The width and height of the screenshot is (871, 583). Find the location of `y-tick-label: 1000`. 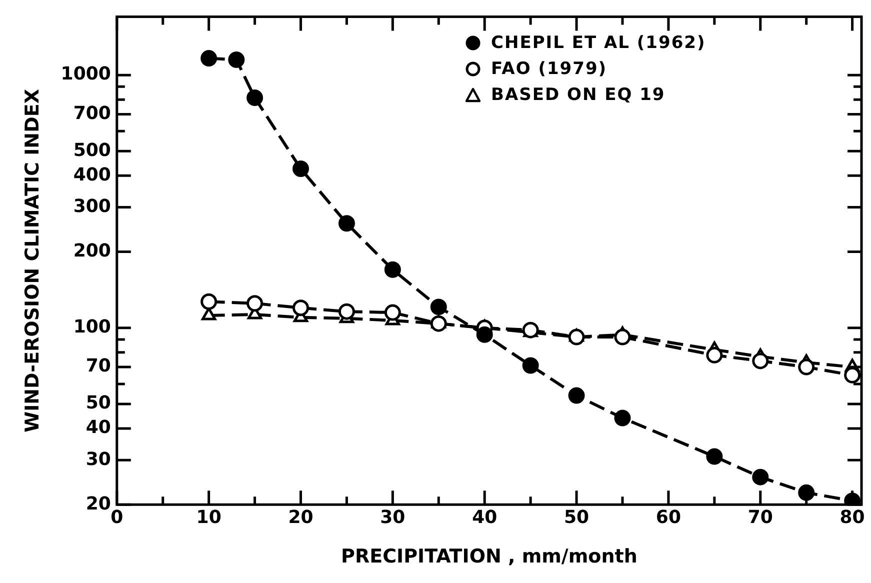

y-tick-label: 1000 is located at coordinates (85, 74).